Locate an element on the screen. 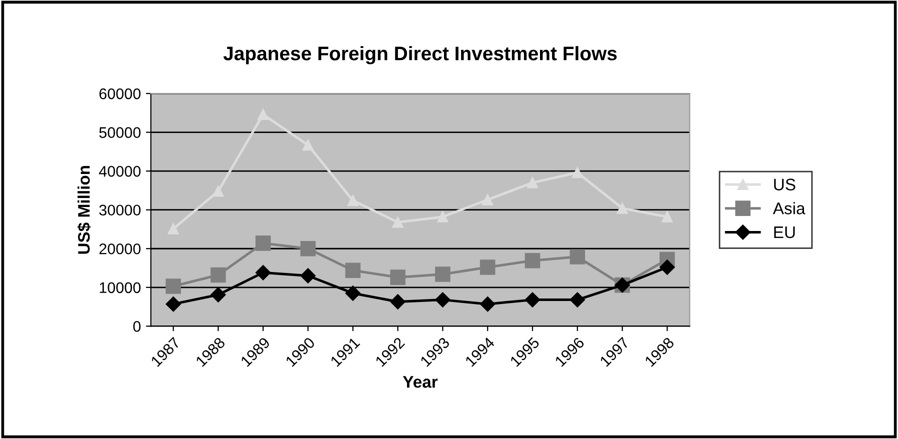  y-tick-label: 30000 is located at coordinates (120, 210).